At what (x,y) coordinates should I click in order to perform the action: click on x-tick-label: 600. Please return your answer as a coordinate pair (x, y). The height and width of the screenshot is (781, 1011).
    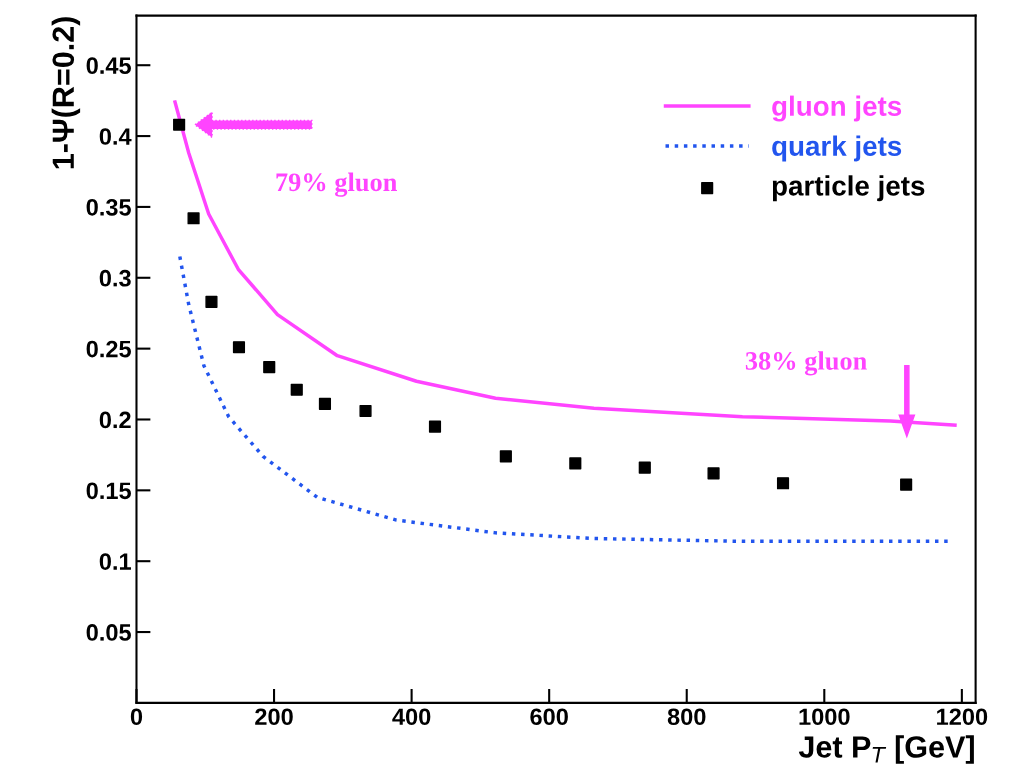
    Looking at the image, I should click on (549, 717).